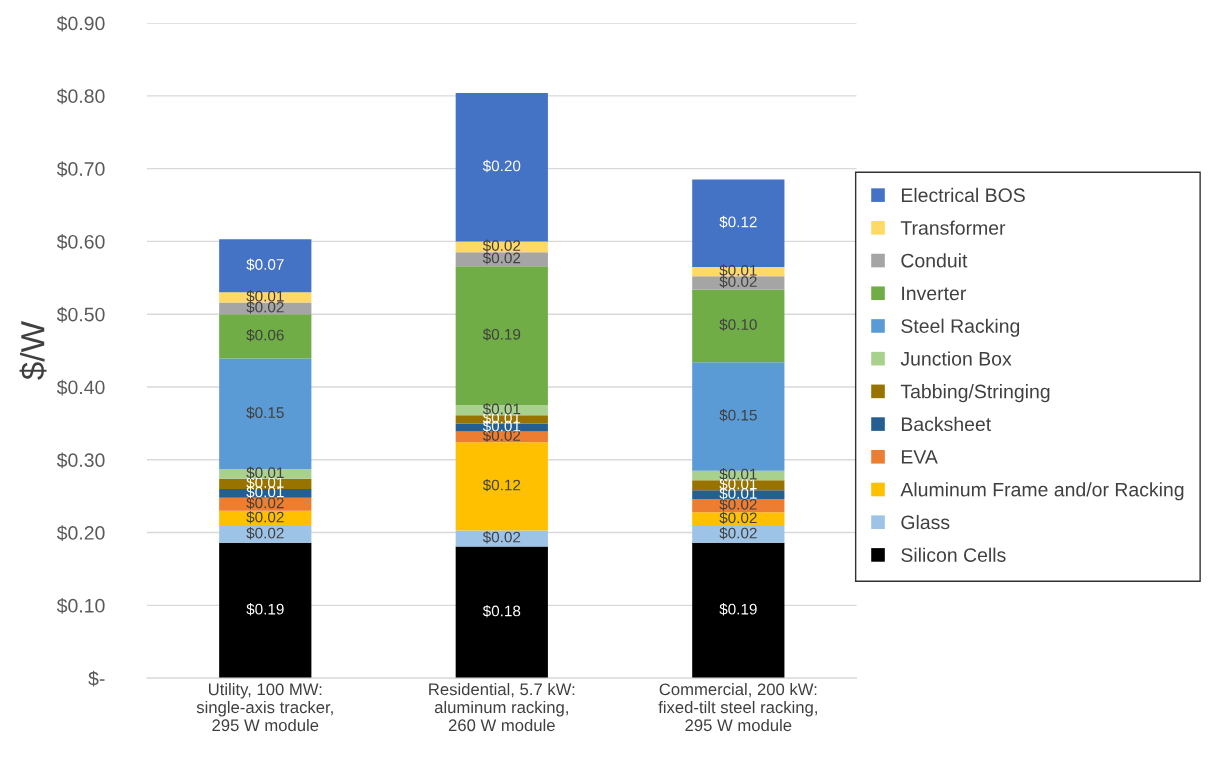 The height and width of the screenshot is (768, 1215). Describe the element at coordinates (737, 707) in the screenshot. I see `x-tick-label: Commercial, 200 kW: fixed-tilt steel racking, 295 W module` at that location.